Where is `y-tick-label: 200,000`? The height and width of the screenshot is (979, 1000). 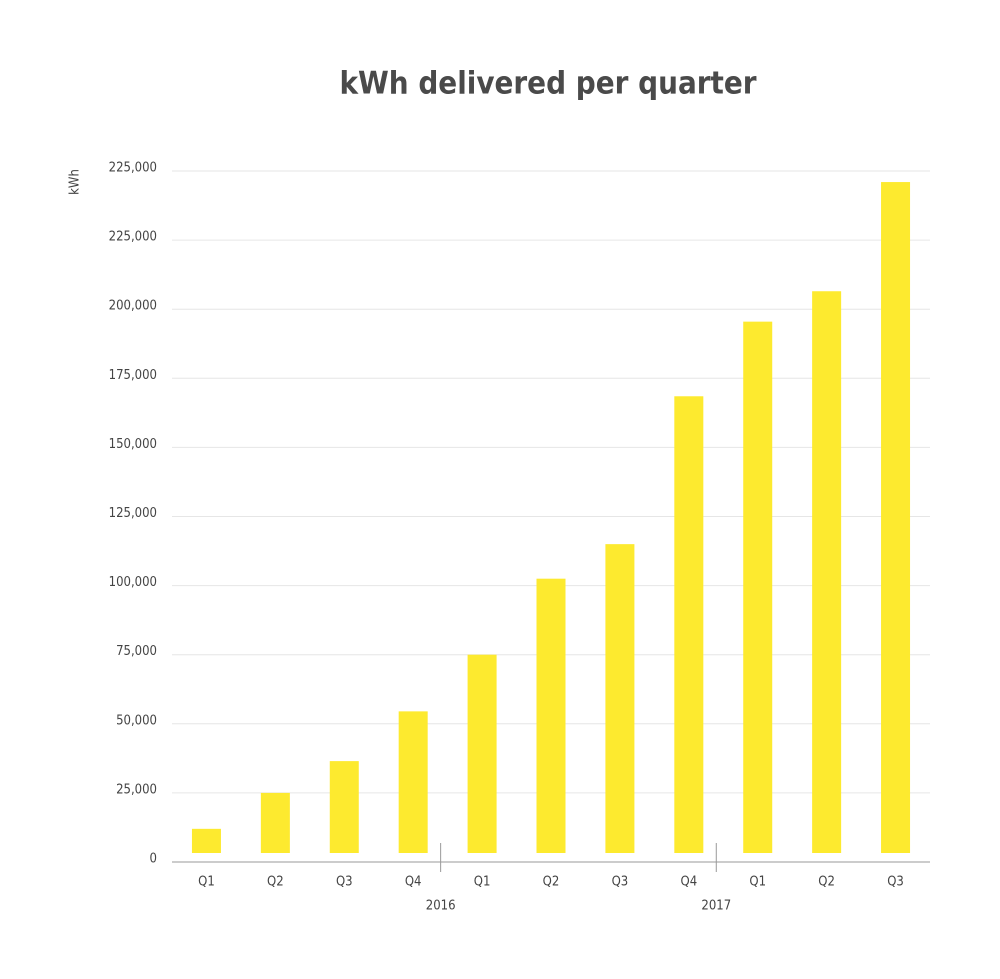 y-tick-label: 200,000 is located at coordinates (133, 306).